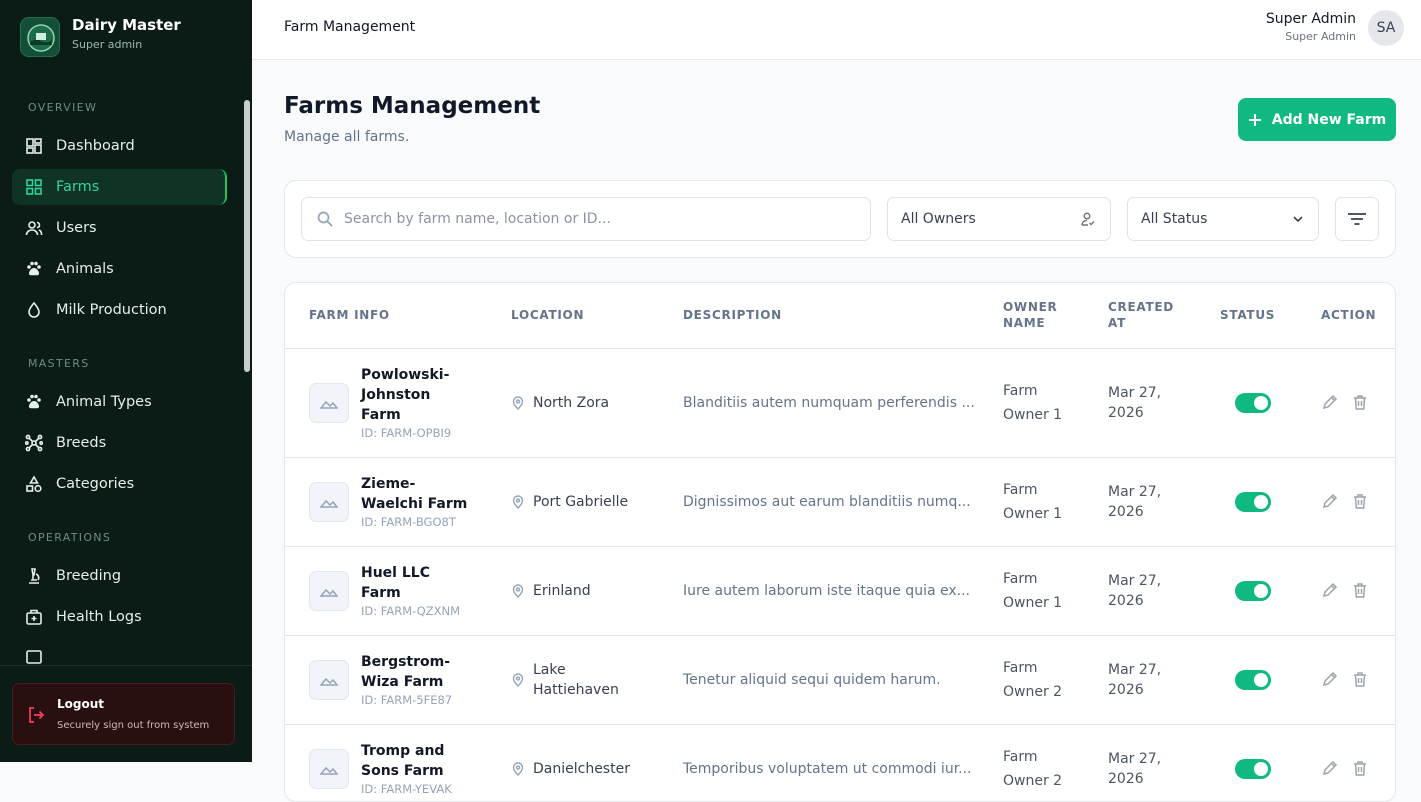 The image size is (1421, 802). Describe the element at coordinates (417, 502) in the screenshot. I see `farm-text: Zieme-Waelchi Farm ID: FARM-BGO8T` at that location.